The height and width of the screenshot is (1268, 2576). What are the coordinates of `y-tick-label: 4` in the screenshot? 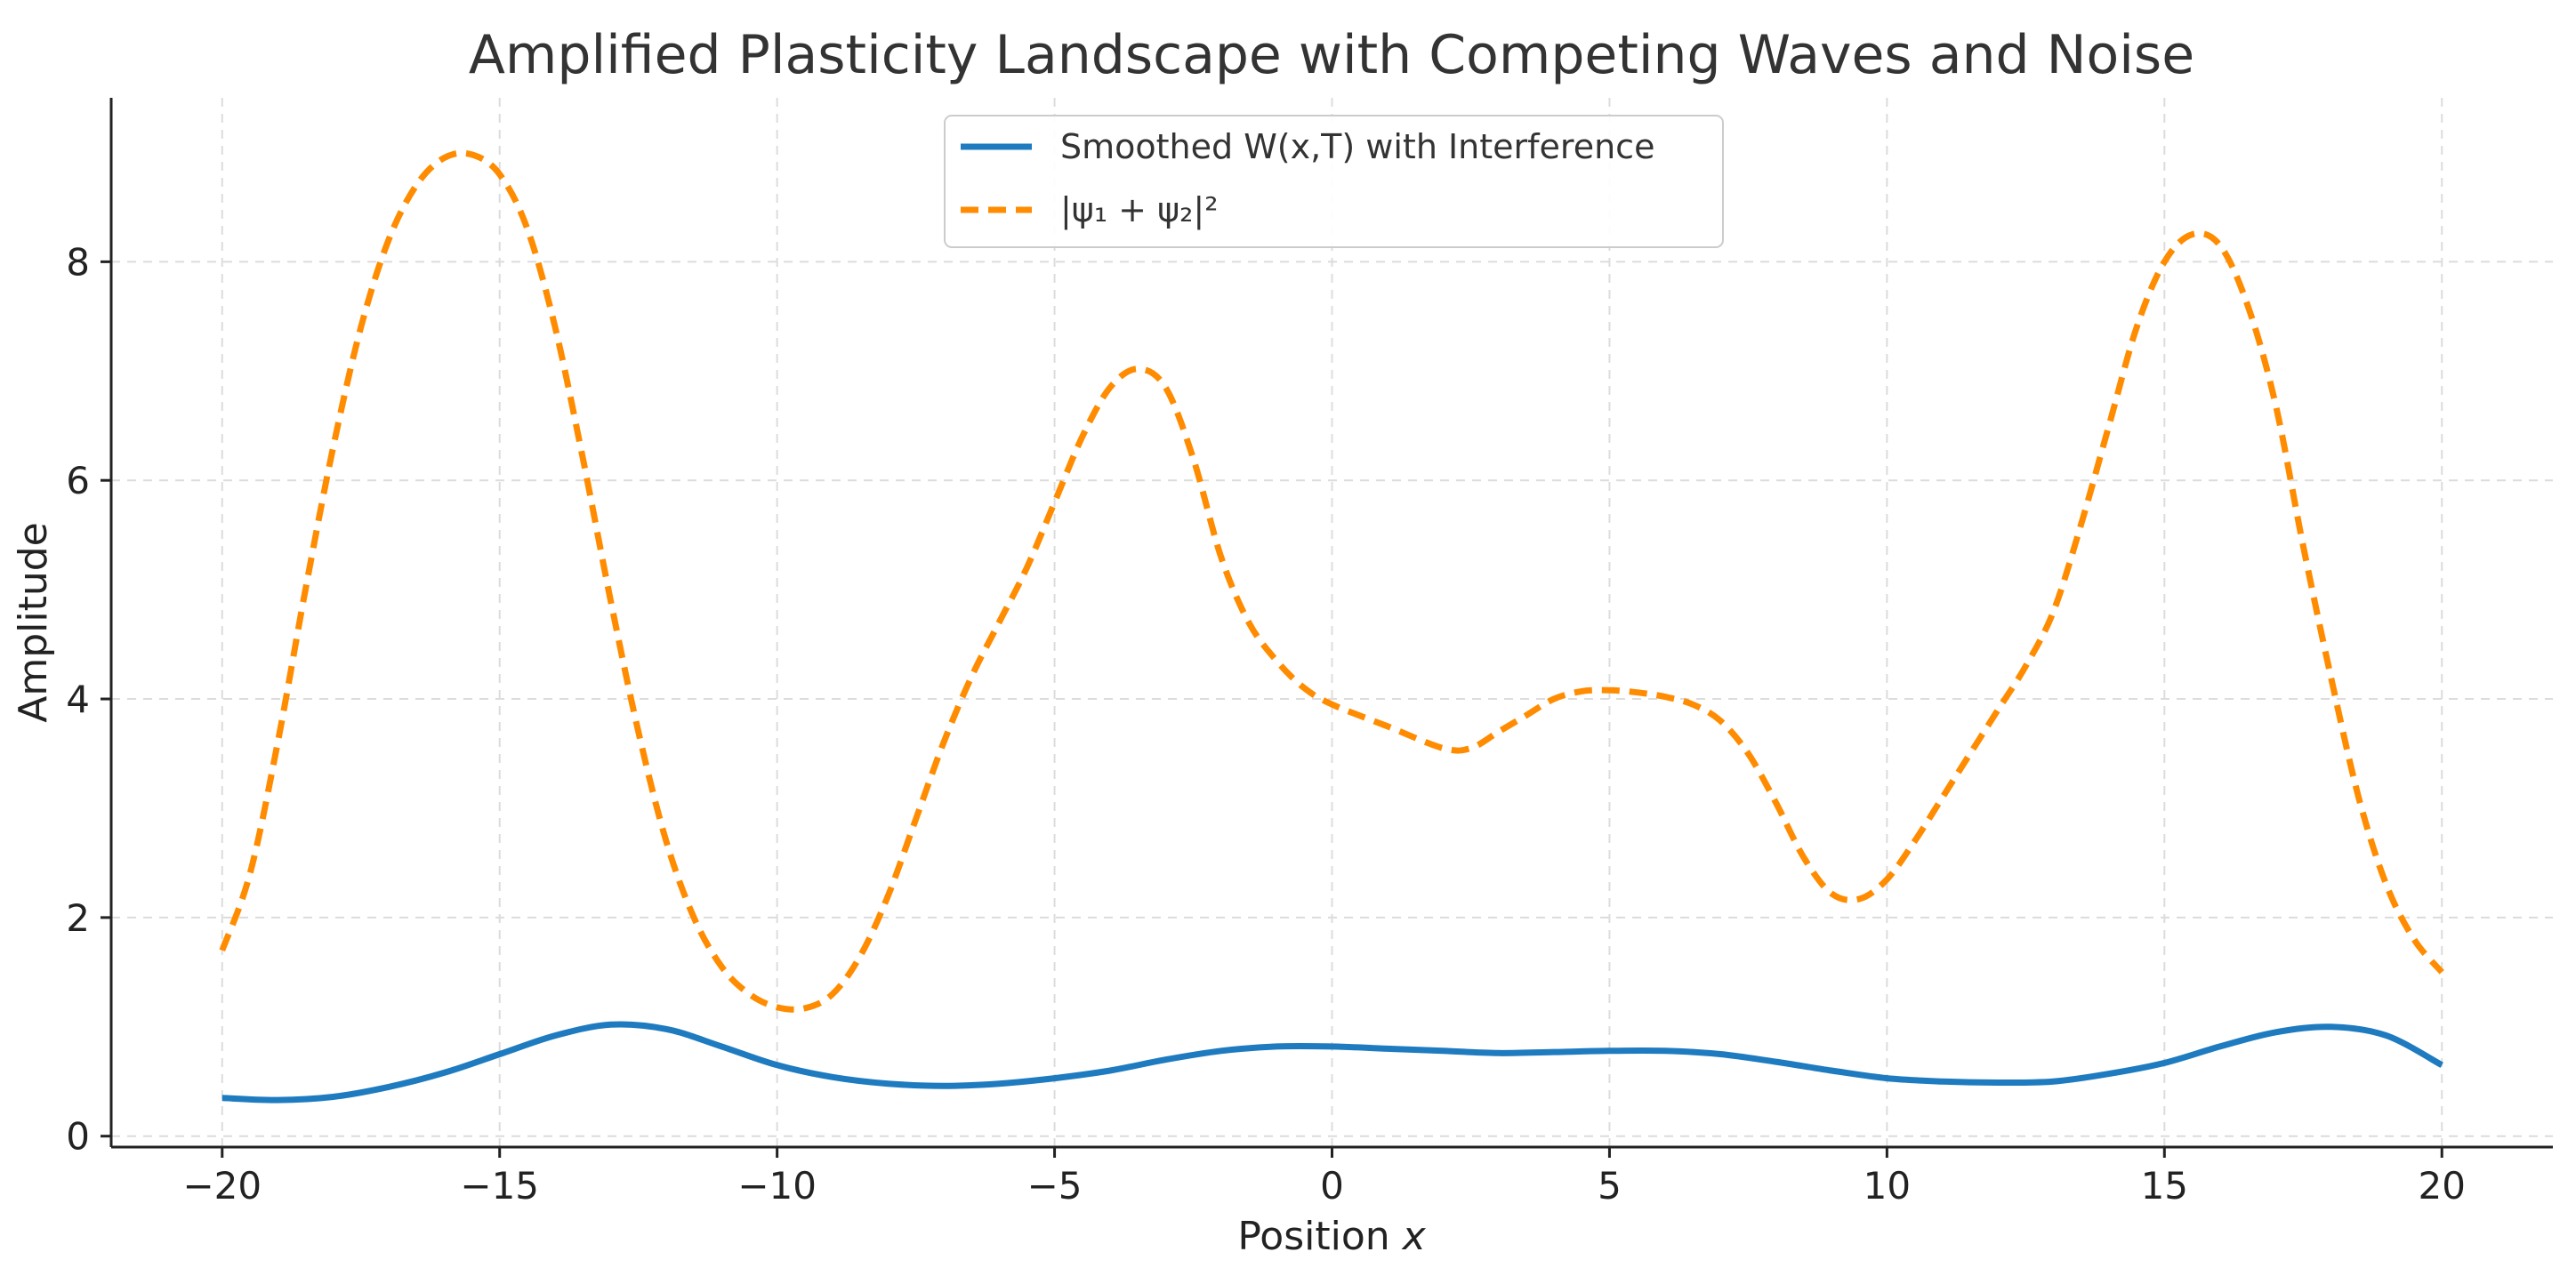 It's located at (78, 699).